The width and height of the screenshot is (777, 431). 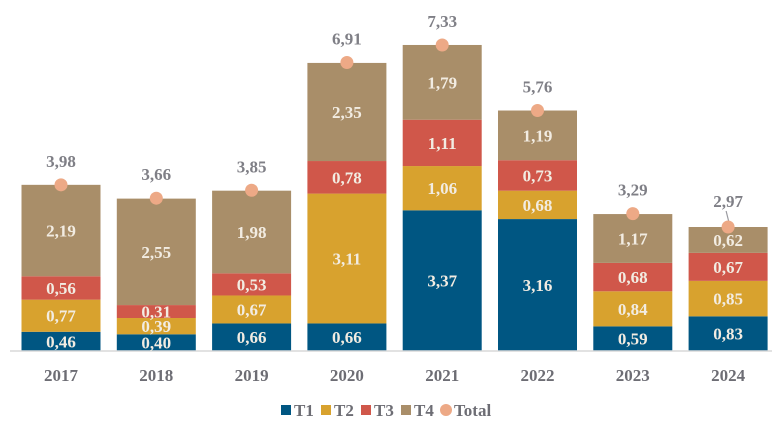 I want to click on data-label-t4-2022: 1,19, so click(x=538, y=135).